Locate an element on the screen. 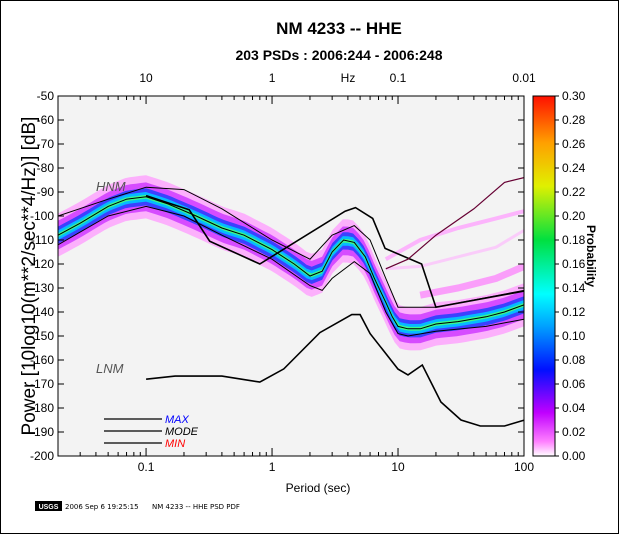 The width and height of the screenshot is (619, 534). hnm-line is located at coordinates (334, 251).